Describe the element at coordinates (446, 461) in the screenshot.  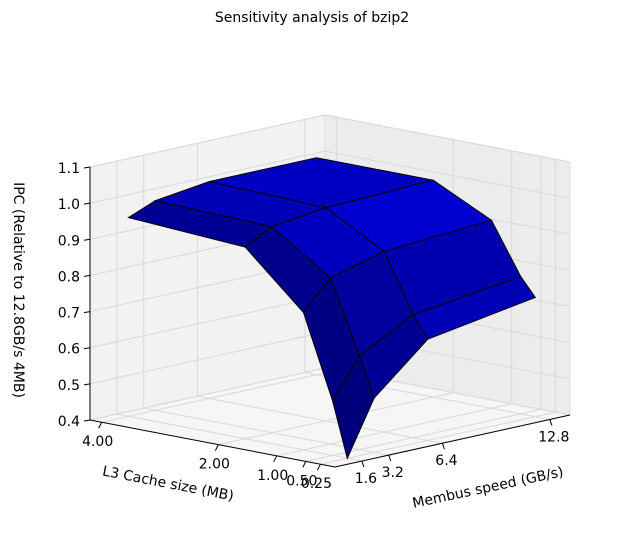
I see `x-tick-label: 6.4` at that location.